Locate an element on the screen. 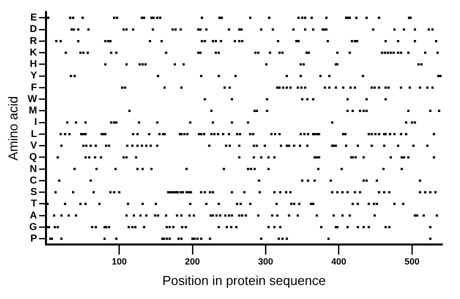 The image size is (460, 299). y-tick-label: V is located at coordinates (34, 146).